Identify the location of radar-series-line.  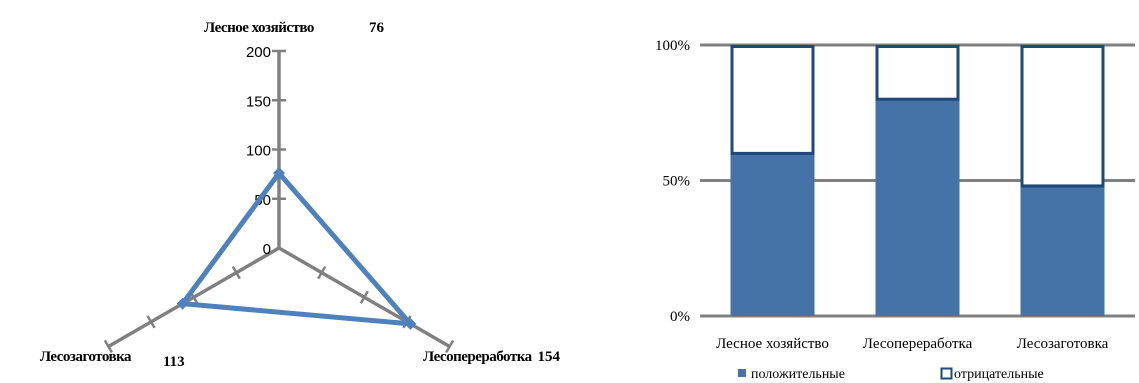
(296, 248).